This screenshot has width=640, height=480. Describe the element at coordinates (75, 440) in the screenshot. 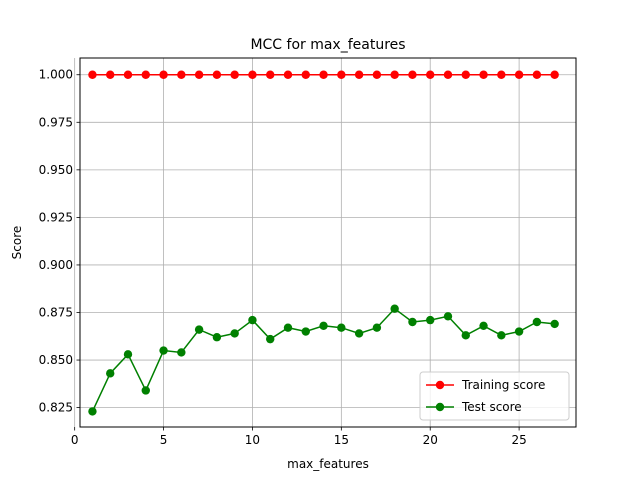

I see `x-tick-label: 0` at that location.